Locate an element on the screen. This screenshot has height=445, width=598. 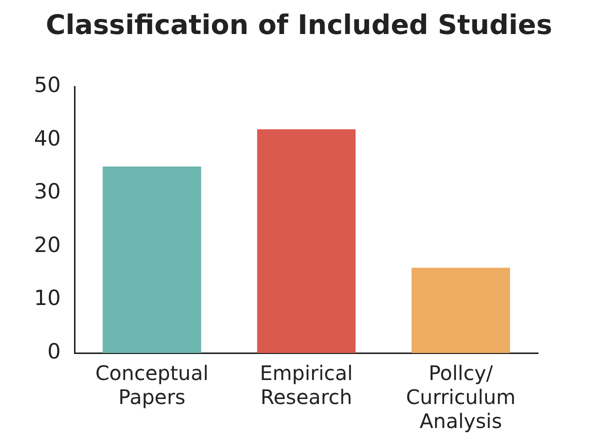
y-tick-label: 10 is located at coordinates (47, 298).